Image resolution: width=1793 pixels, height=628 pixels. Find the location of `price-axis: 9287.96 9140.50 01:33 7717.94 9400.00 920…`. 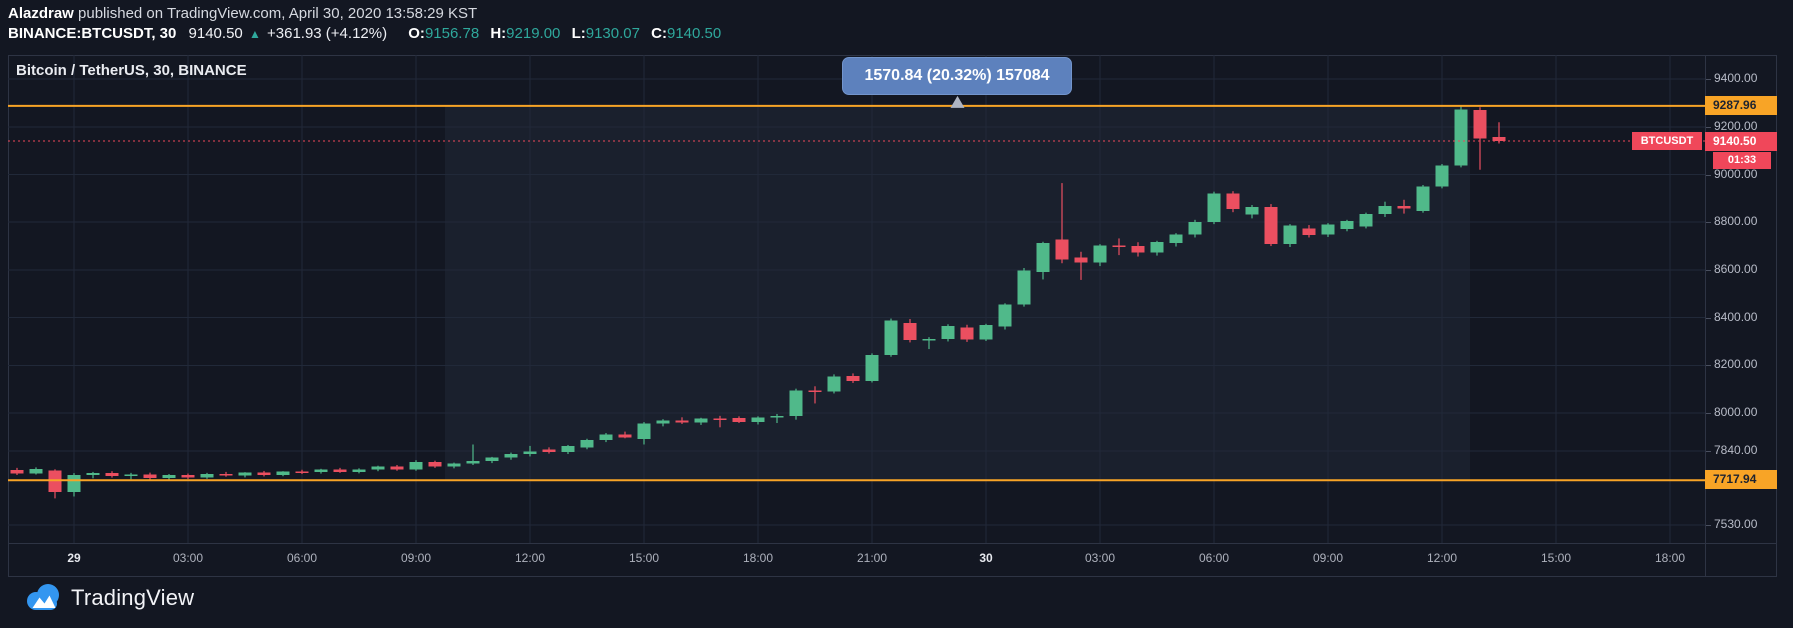

price-axis: 9287.96 9140.50 01:33 7717.94 9400.00 920… is located at coordinates (1741, 316).